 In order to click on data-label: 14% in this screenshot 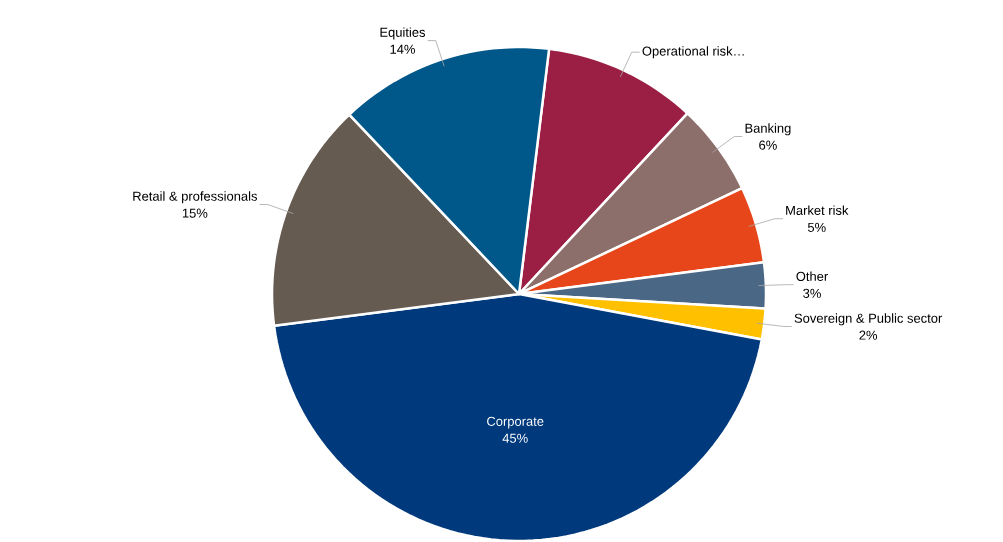, I will do `click(402, 49)`.